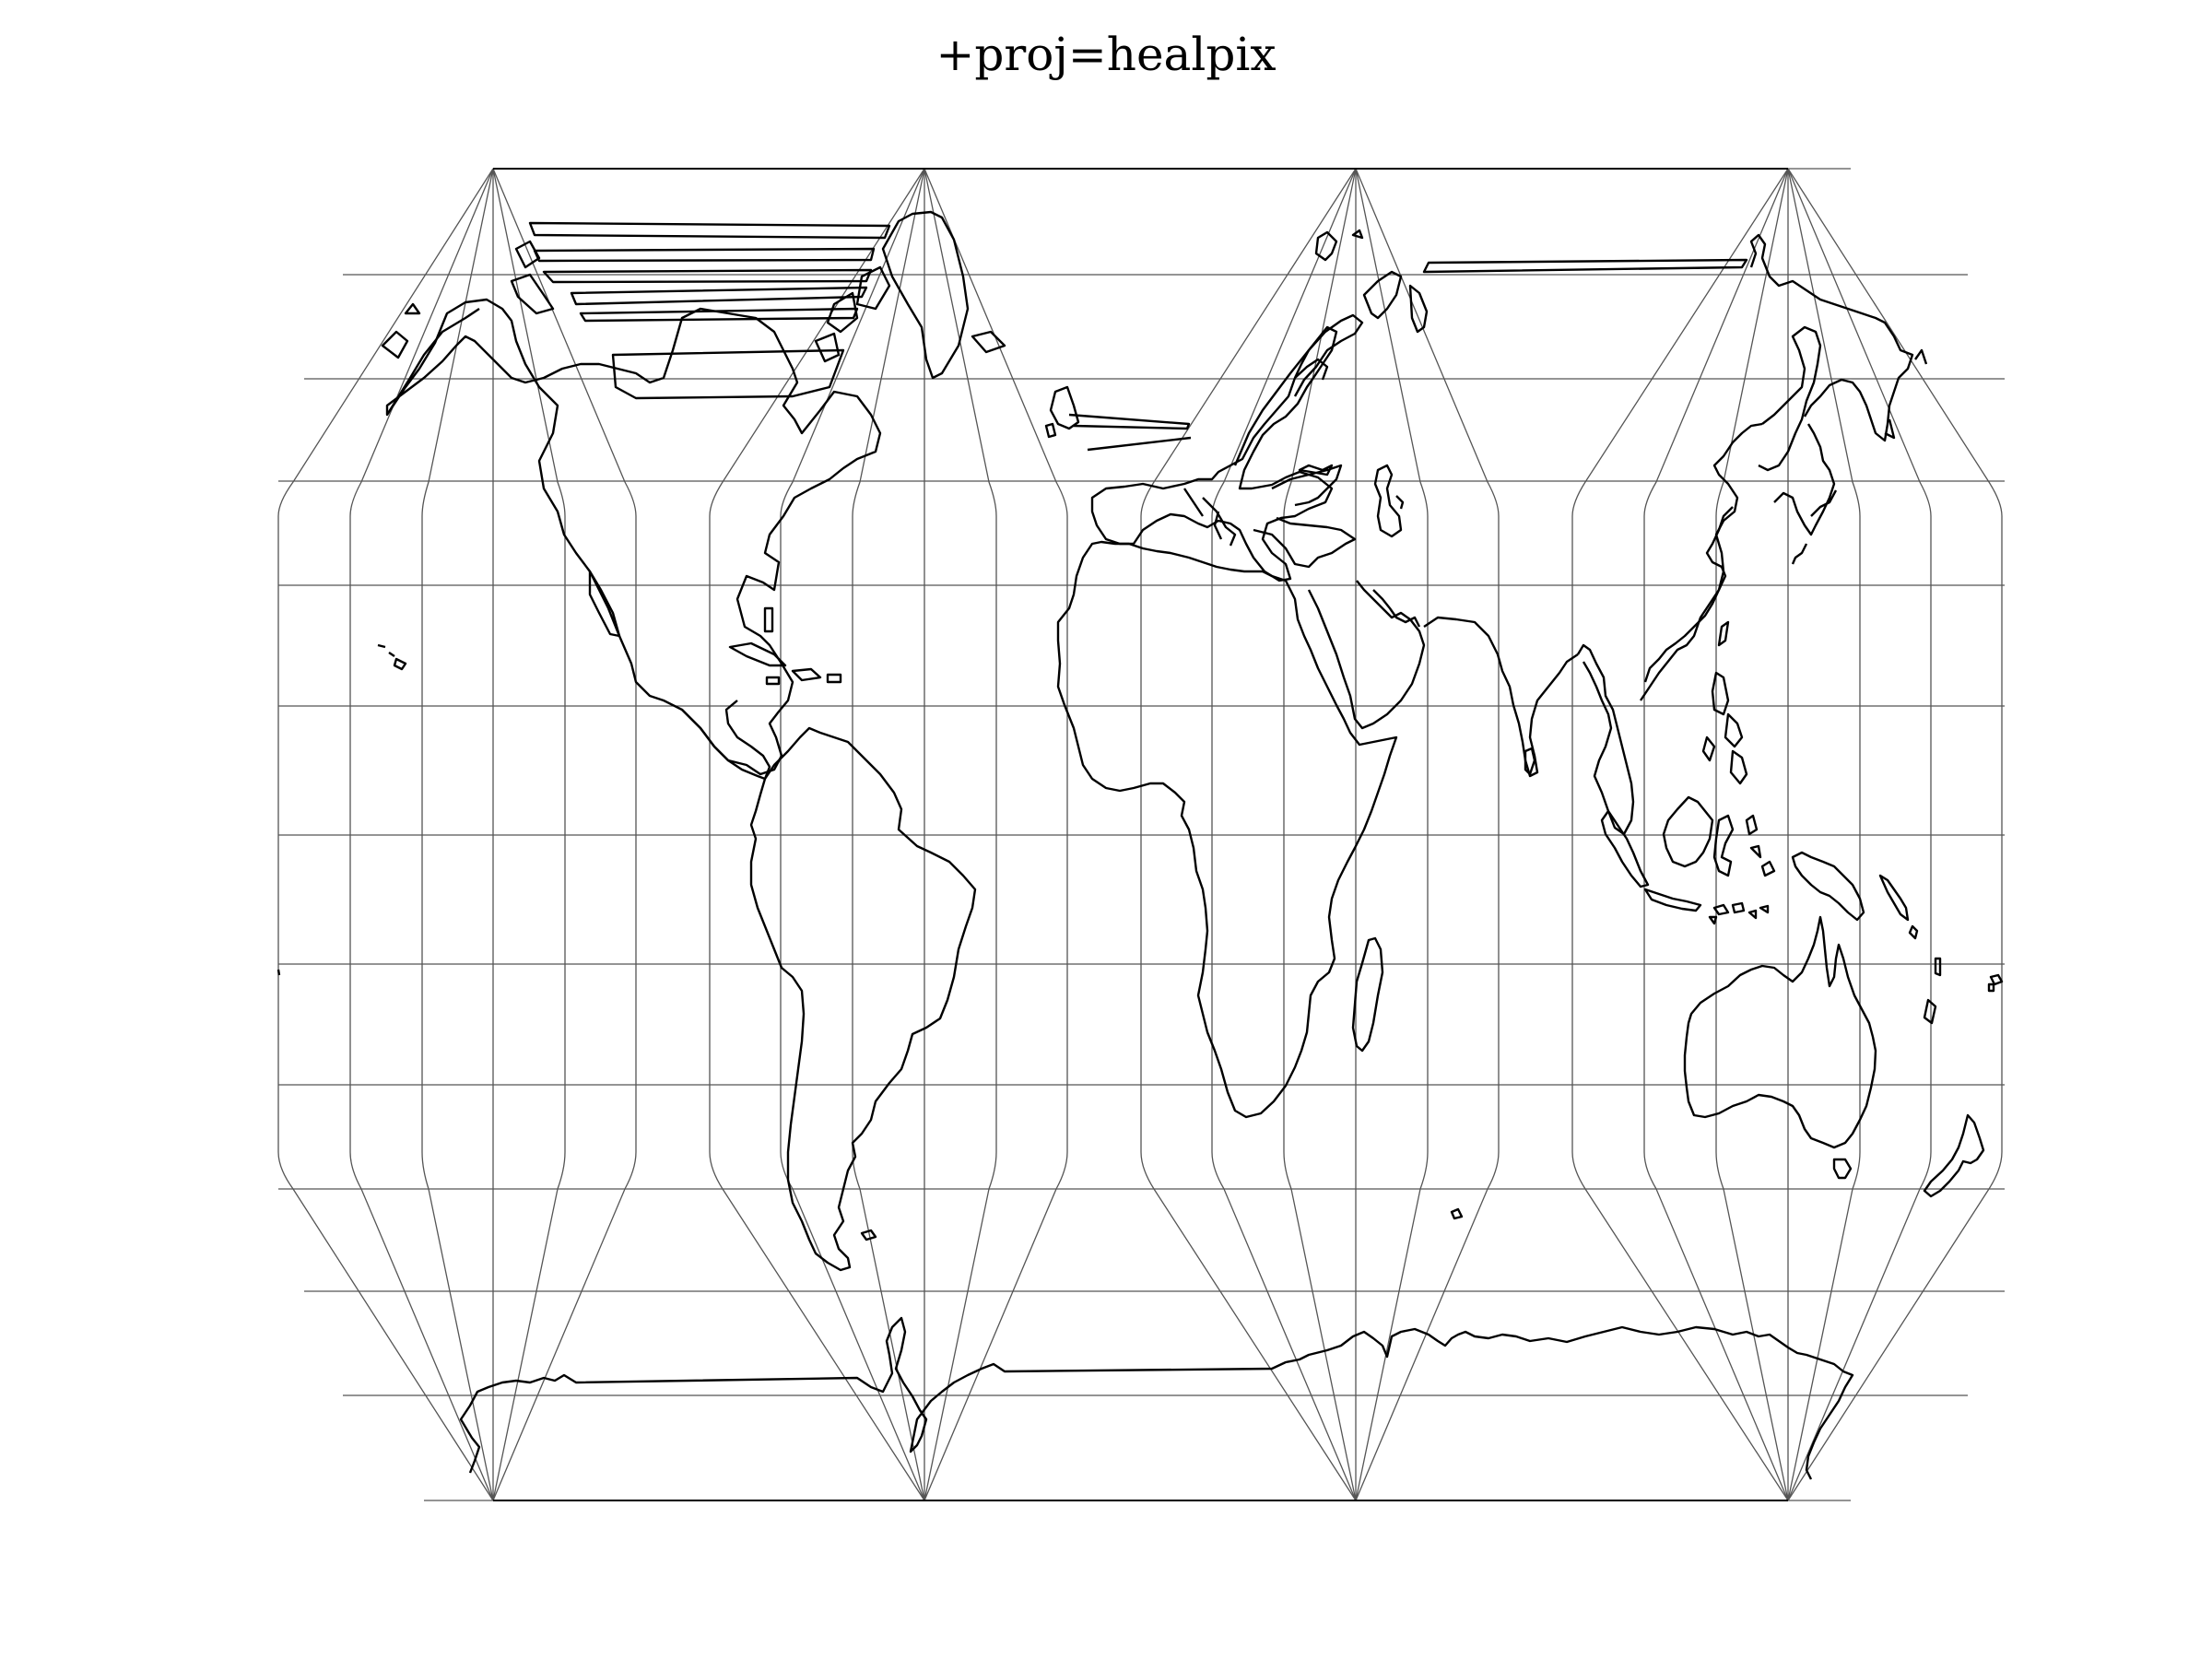 The width and height of the screenshot is (2212, 1659). I want to click on arctic-archipelago-coastline, so click(709, 310).